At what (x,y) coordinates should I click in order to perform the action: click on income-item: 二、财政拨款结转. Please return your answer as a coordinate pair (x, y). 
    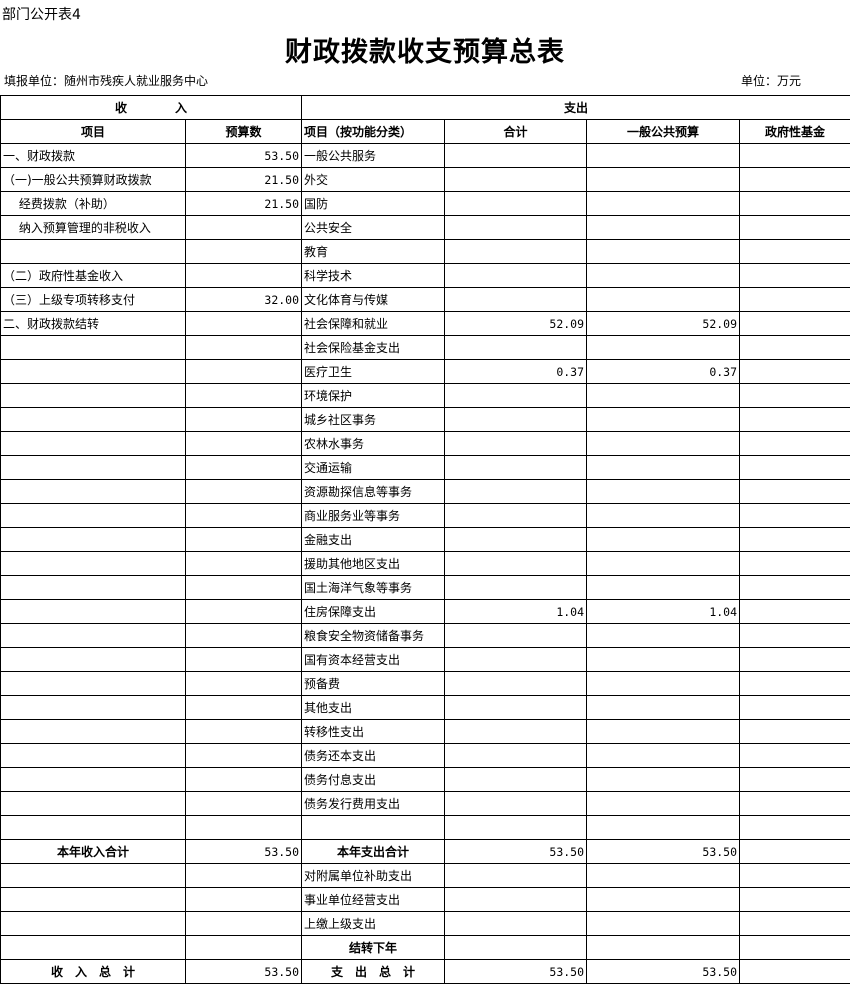
    Looking at the image, I should click on (93, 324).